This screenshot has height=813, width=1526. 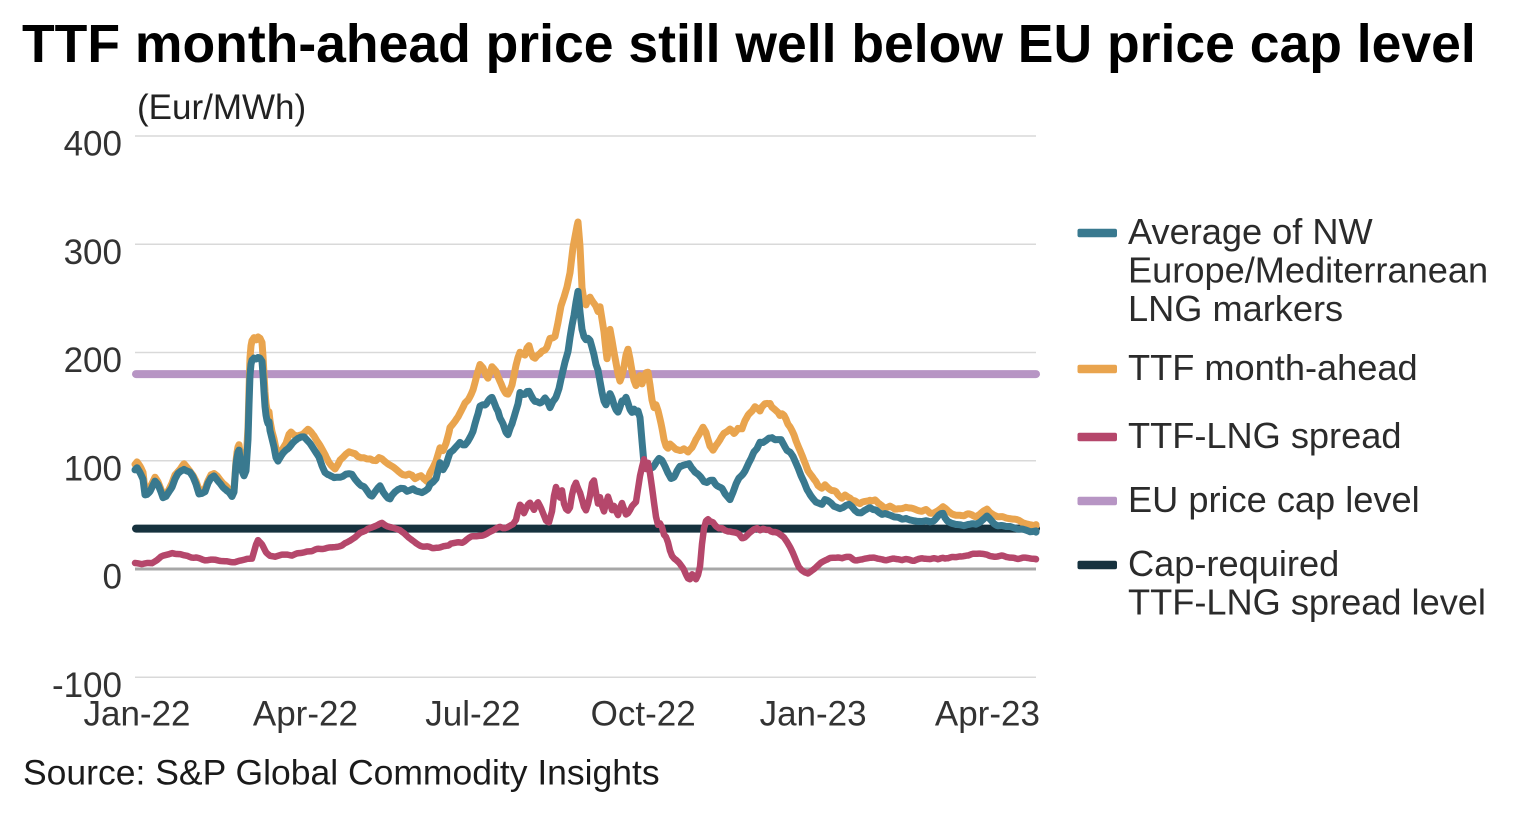 What do you see at coordinates (1233, 563) in the screenshot?
I see `svg-text: Cap-required` at bounding box center [1233, 563].